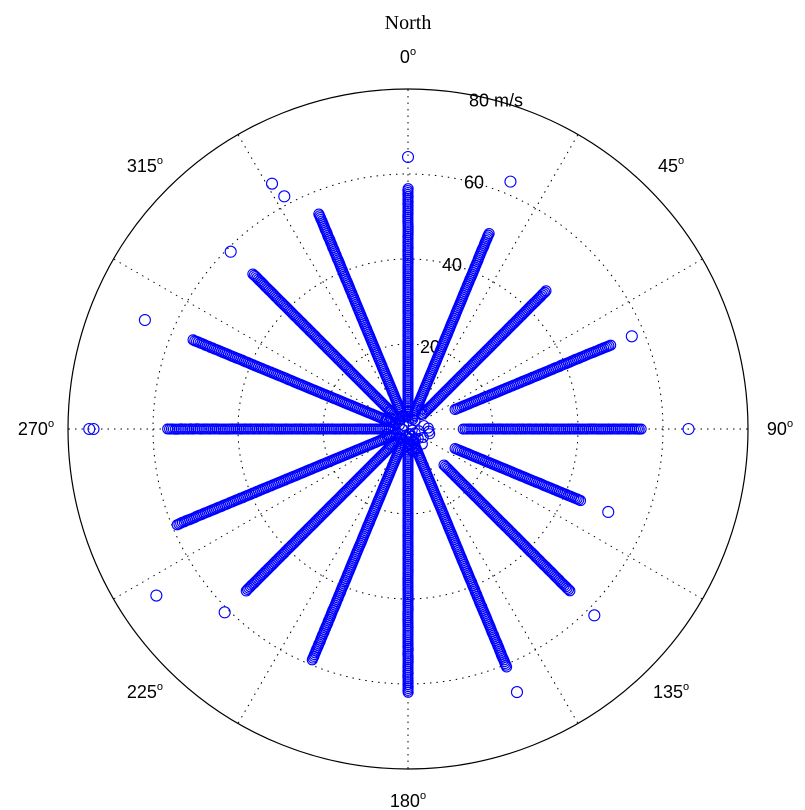 Image resolution: width=805 pixels, height=810 pixels. I want to click on radial-tick-label: 60, so click(474, 183).